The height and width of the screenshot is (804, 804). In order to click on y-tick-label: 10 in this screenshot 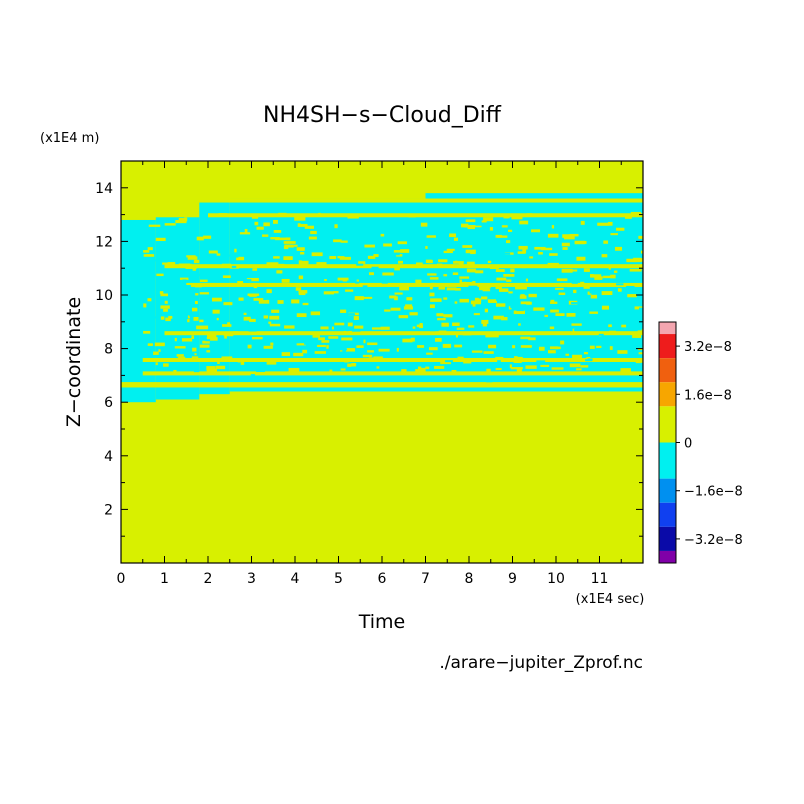, I will do `click(104, 296)`.